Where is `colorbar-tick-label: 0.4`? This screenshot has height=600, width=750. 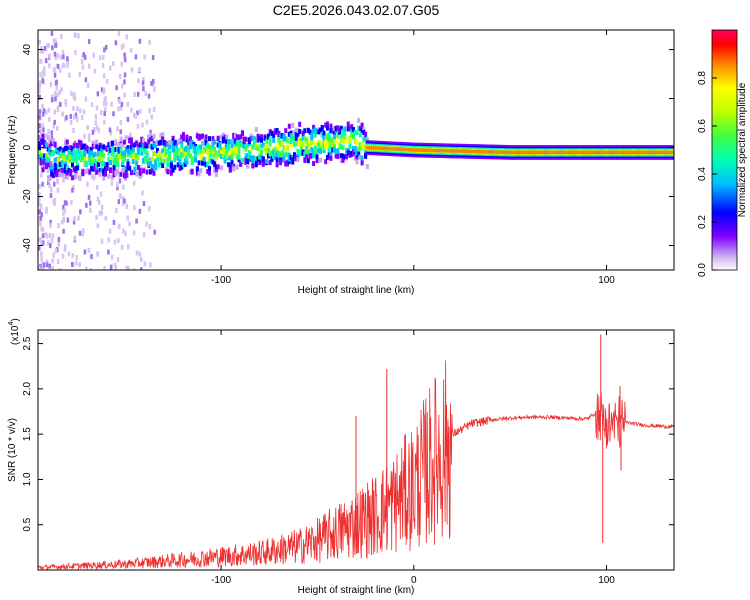
colorbar-tick-label: 0.4 is located at coordinates (702, 174).